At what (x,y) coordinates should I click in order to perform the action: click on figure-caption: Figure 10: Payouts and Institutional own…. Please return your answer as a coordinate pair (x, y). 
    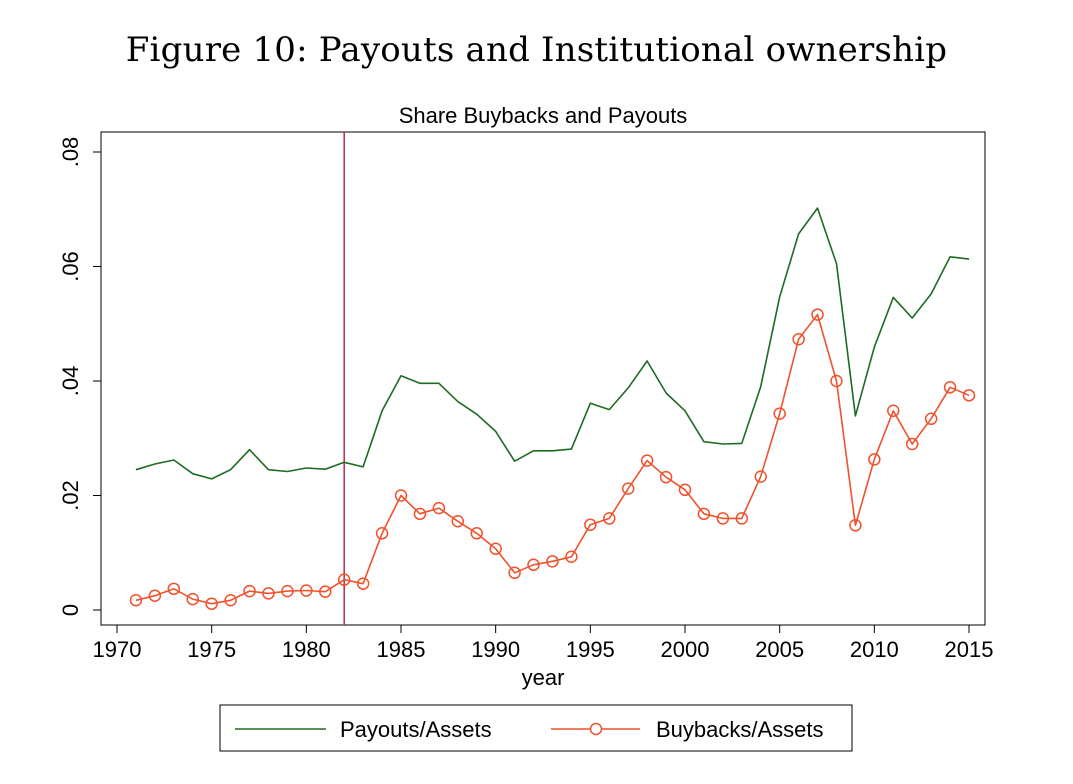
    Looking at the image, I should click on (536, 50).